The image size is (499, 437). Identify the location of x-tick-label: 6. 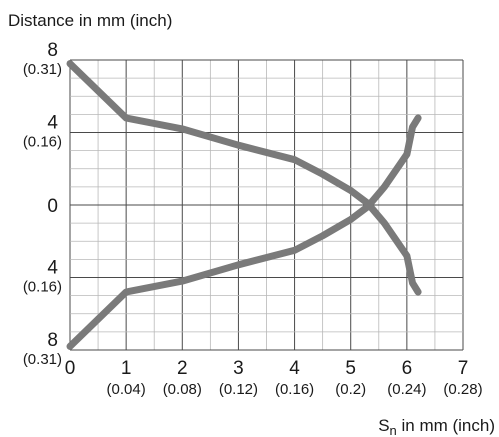
(407, 368).